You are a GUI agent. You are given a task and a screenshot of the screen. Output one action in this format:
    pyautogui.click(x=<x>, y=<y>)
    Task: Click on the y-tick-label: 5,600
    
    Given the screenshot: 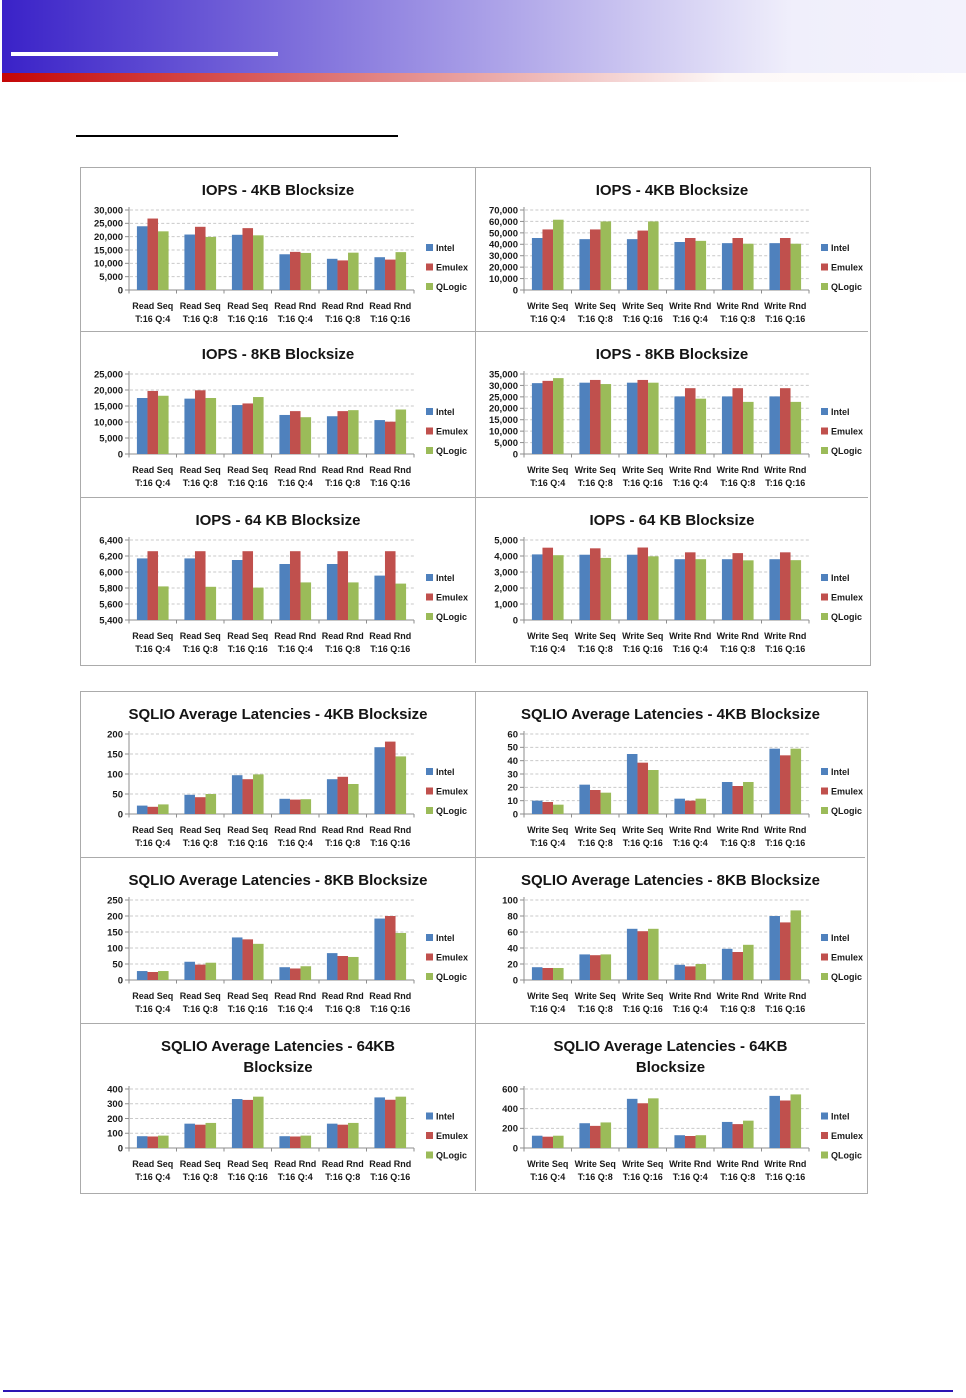 What is the action you would take?
    pyautogui.click(x=111, y=604)
    